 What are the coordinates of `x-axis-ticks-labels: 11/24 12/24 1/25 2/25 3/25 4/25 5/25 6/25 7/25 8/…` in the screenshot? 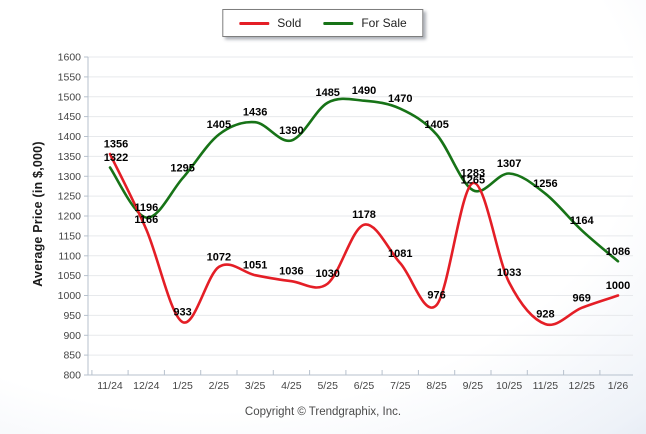 It's located at (360, 381).